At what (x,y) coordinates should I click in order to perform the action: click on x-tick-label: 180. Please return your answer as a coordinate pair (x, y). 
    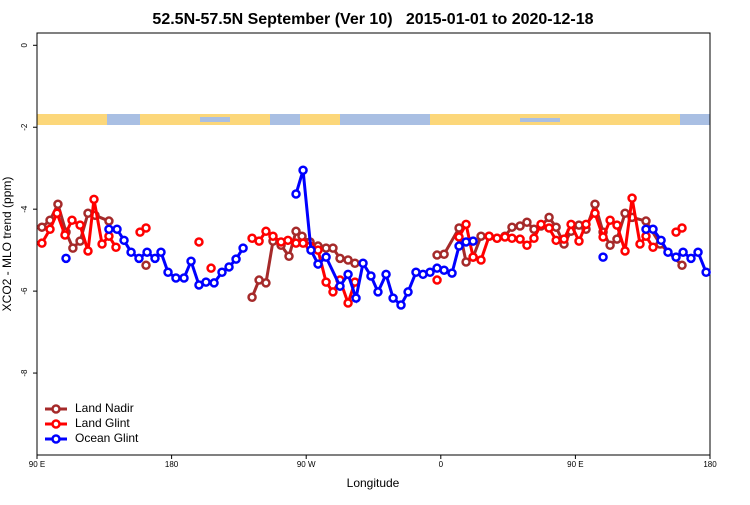
    Looking at the image, I should click on (172, 464).